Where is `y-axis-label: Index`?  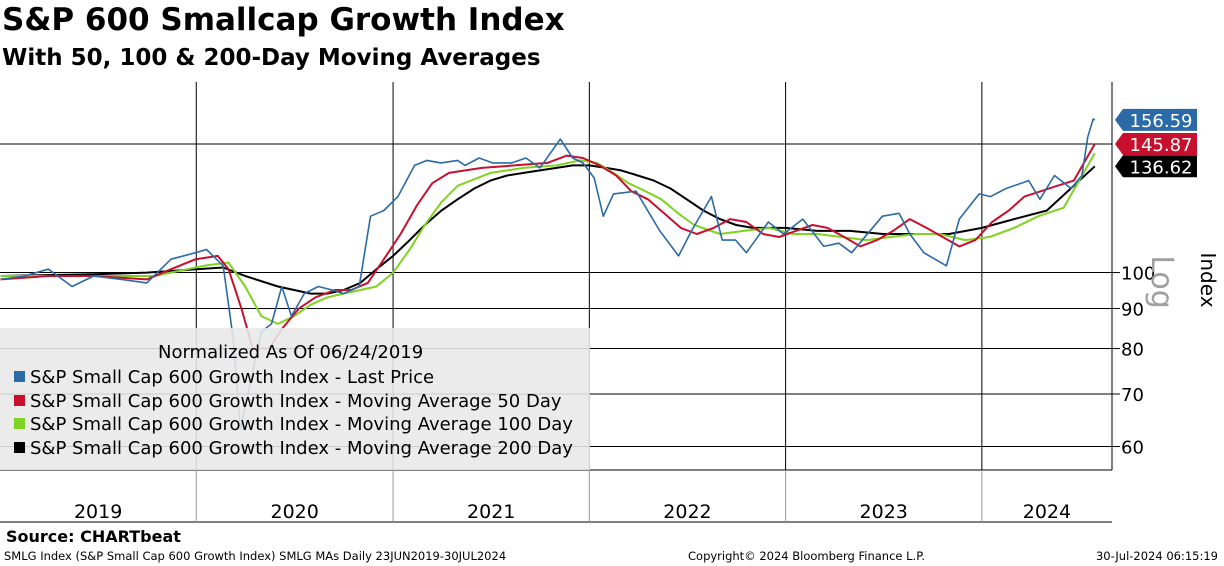
y-axis-label: Index is located at coordinates (1208, 279).